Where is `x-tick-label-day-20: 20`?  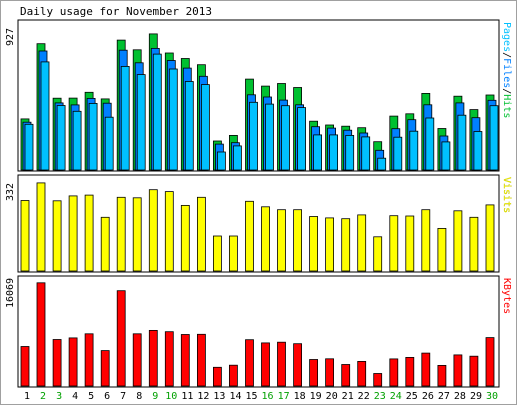 x-tick-label-day-20: 20 is located at coordinates (332, 396).